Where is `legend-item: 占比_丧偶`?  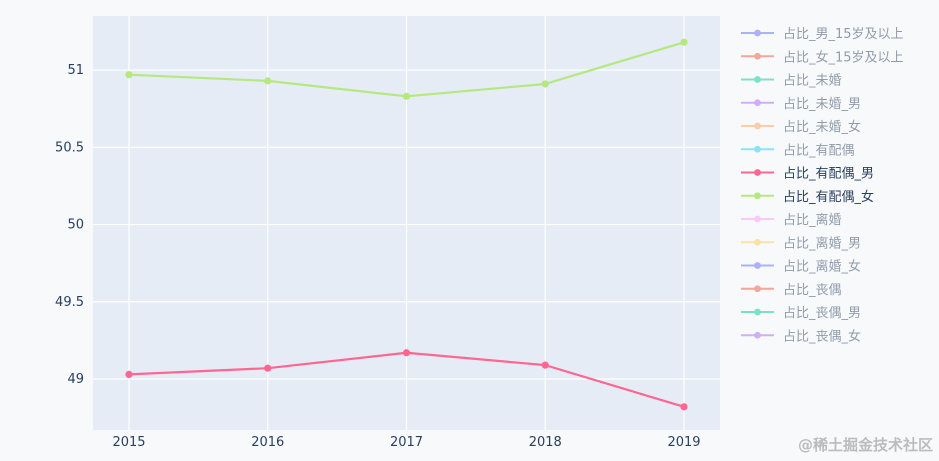
legend-item: 占比_丧偶 is located at coordinates (791, 290).